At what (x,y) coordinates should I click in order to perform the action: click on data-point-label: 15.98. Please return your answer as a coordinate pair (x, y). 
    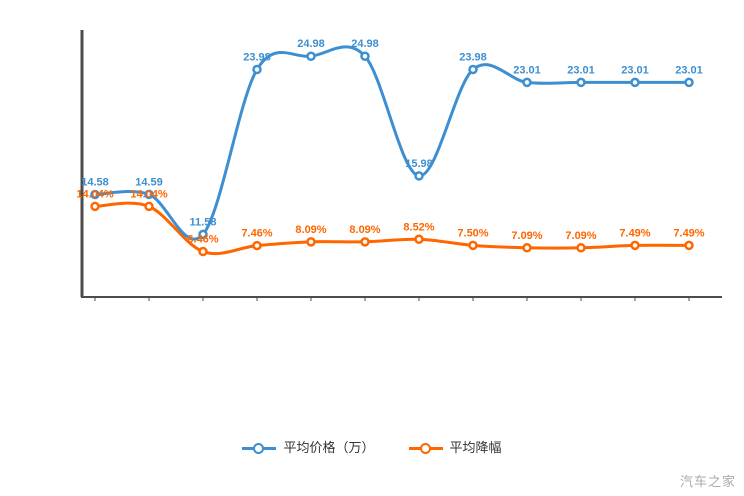
    Looking at the image, I should click on (419, 164).